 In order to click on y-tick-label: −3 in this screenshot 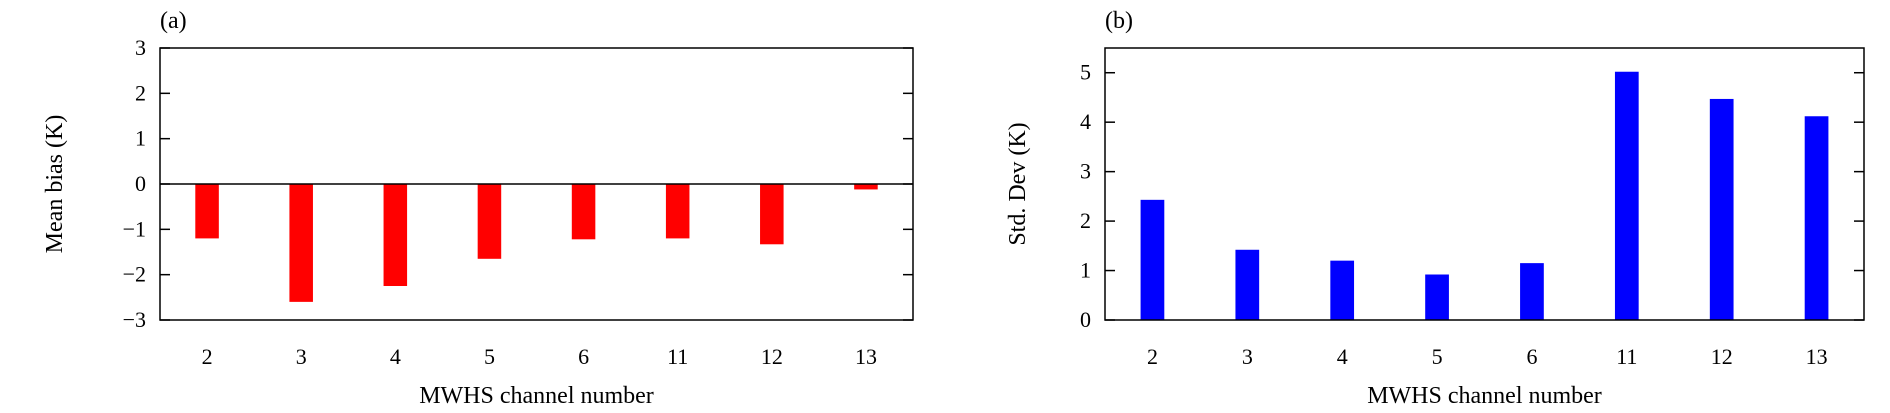, I will do `click(134, 319)`.